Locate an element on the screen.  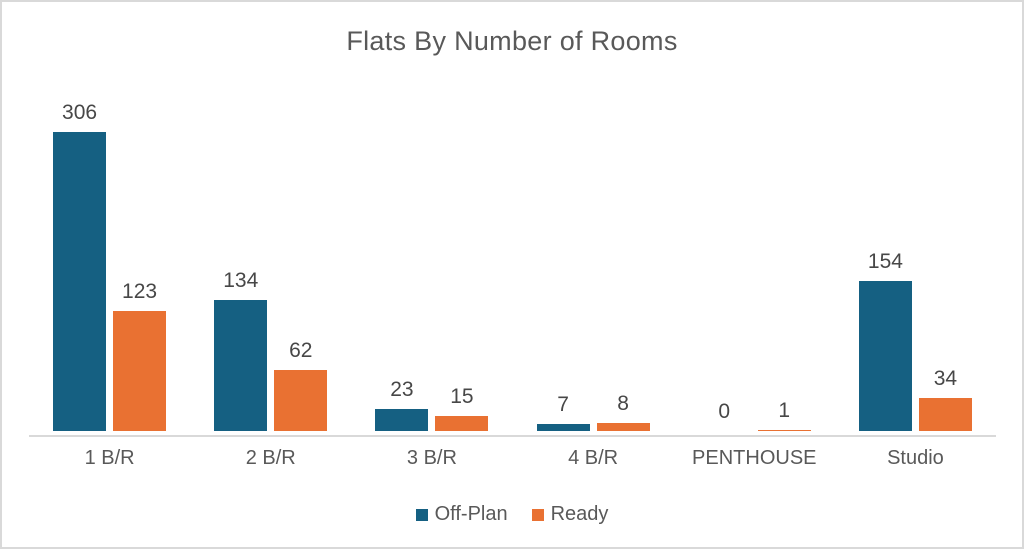
legend-item-off-plan: Off-Plan is located at coordinates (461, 514).